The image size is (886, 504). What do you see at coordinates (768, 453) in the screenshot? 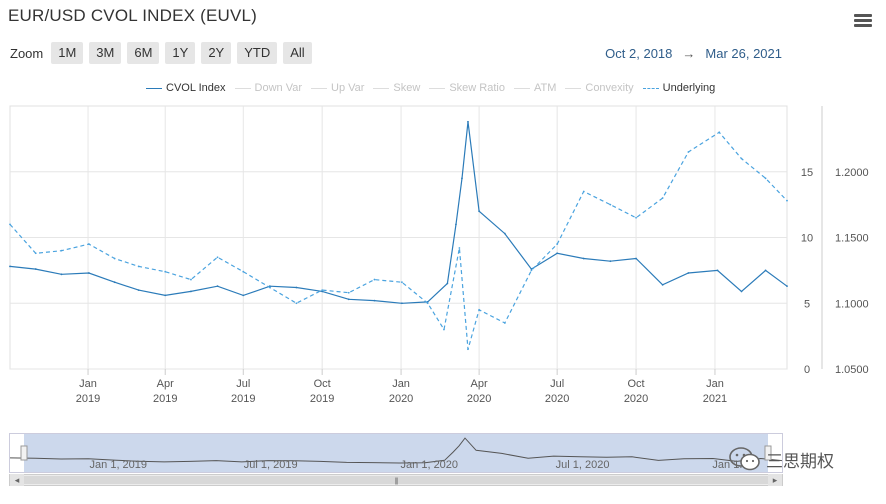
I see `navigator-handle` at bounding box center [768, 453].